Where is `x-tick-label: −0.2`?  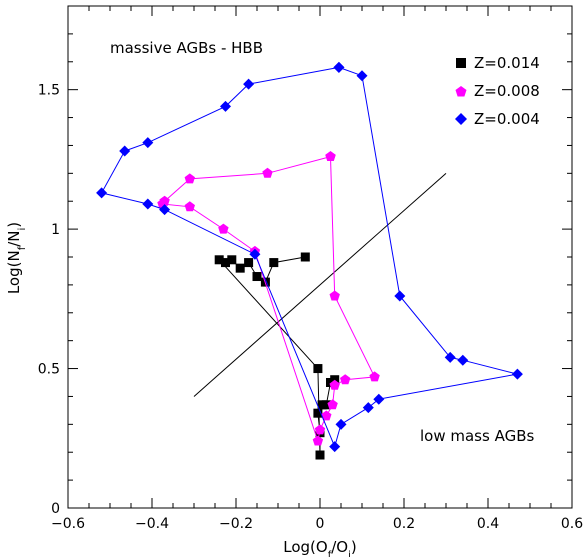
x-tick-label: −0.2 is located at coordinates (236, 524).